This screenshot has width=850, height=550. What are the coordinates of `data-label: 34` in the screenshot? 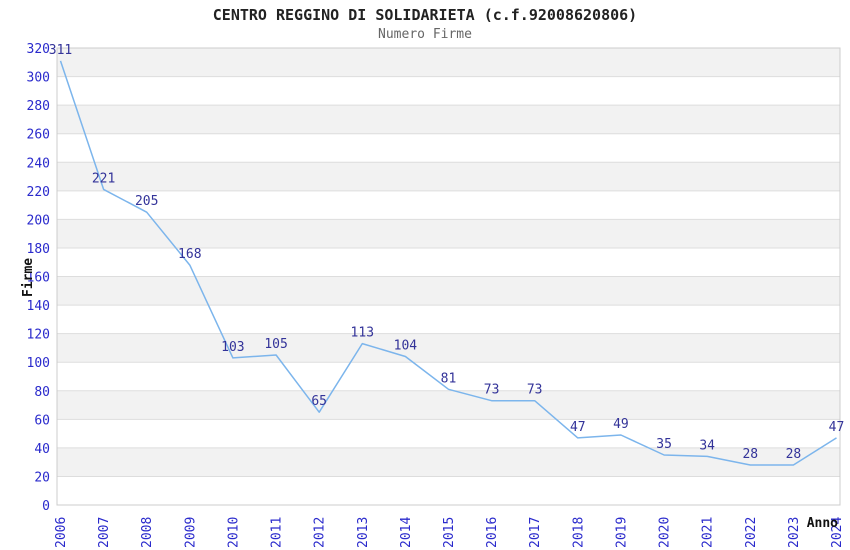 It's located at (707, 445).